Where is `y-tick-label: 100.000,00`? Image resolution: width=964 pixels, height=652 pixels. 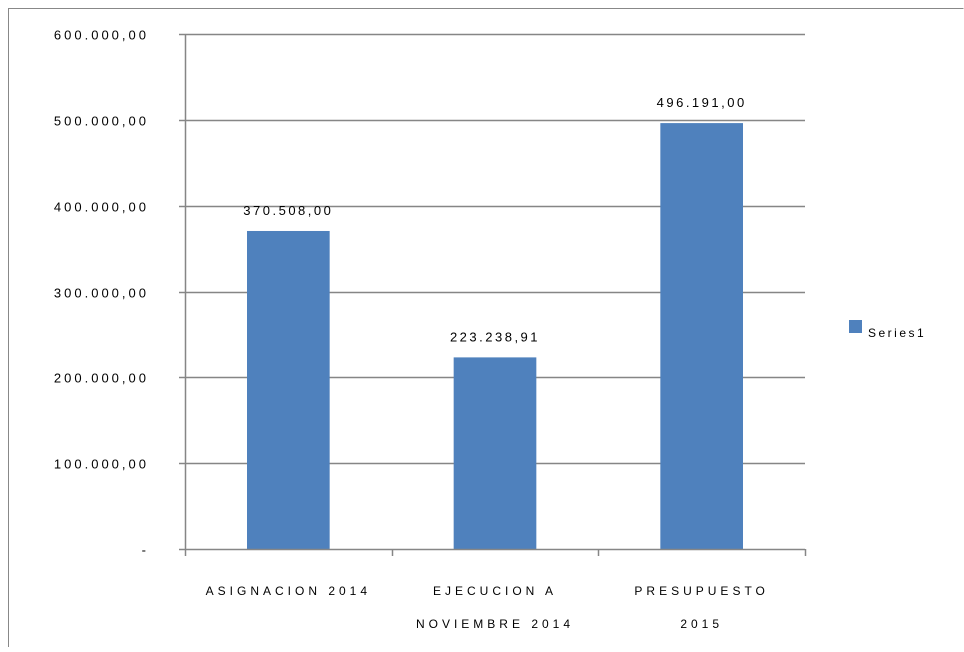
y-tick-label: 100.000,00 is located at coordinates (101, 464).